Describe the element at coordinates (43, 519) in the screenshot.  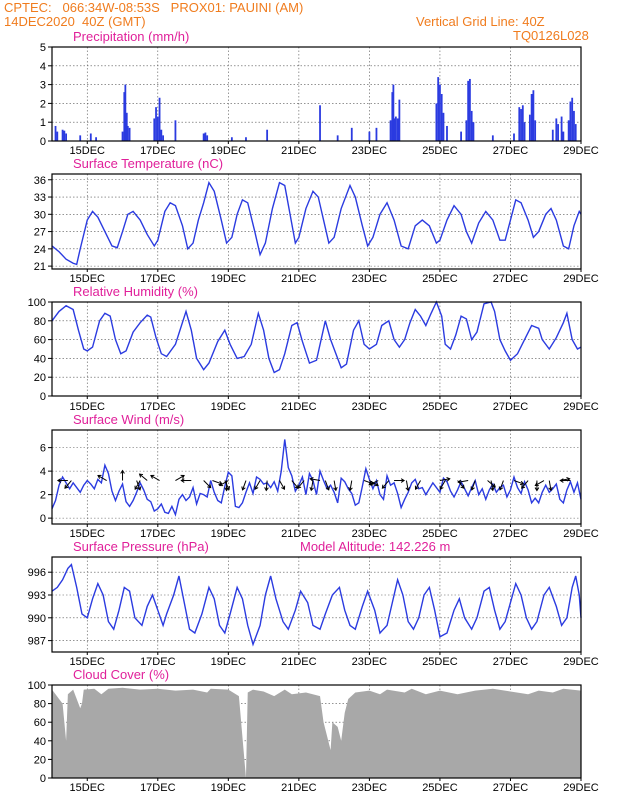
I see `y-tick-label: 0` at that location.